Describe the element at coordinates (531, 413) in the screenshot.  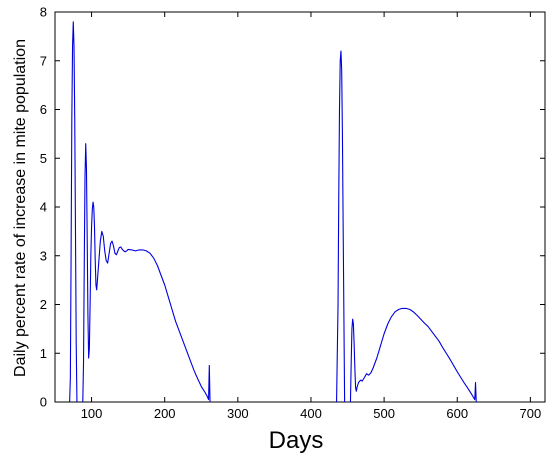
I see `x-tick-label: 700` at that location.